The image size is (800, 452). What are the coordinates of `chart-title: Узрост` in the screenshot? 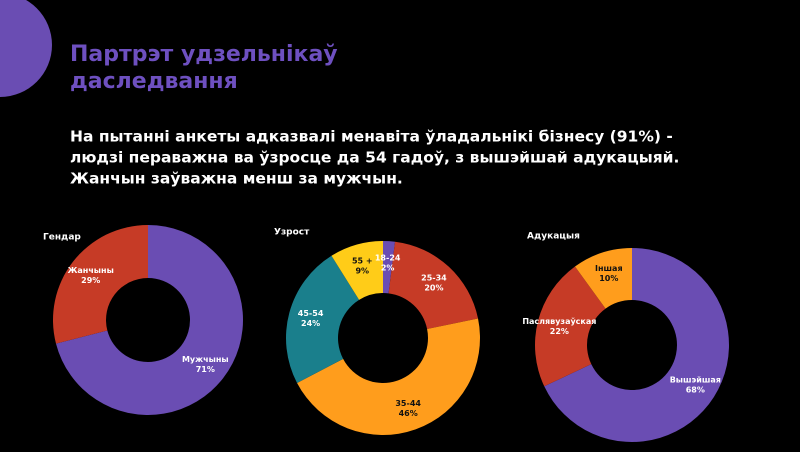 It's located at (292, 233).